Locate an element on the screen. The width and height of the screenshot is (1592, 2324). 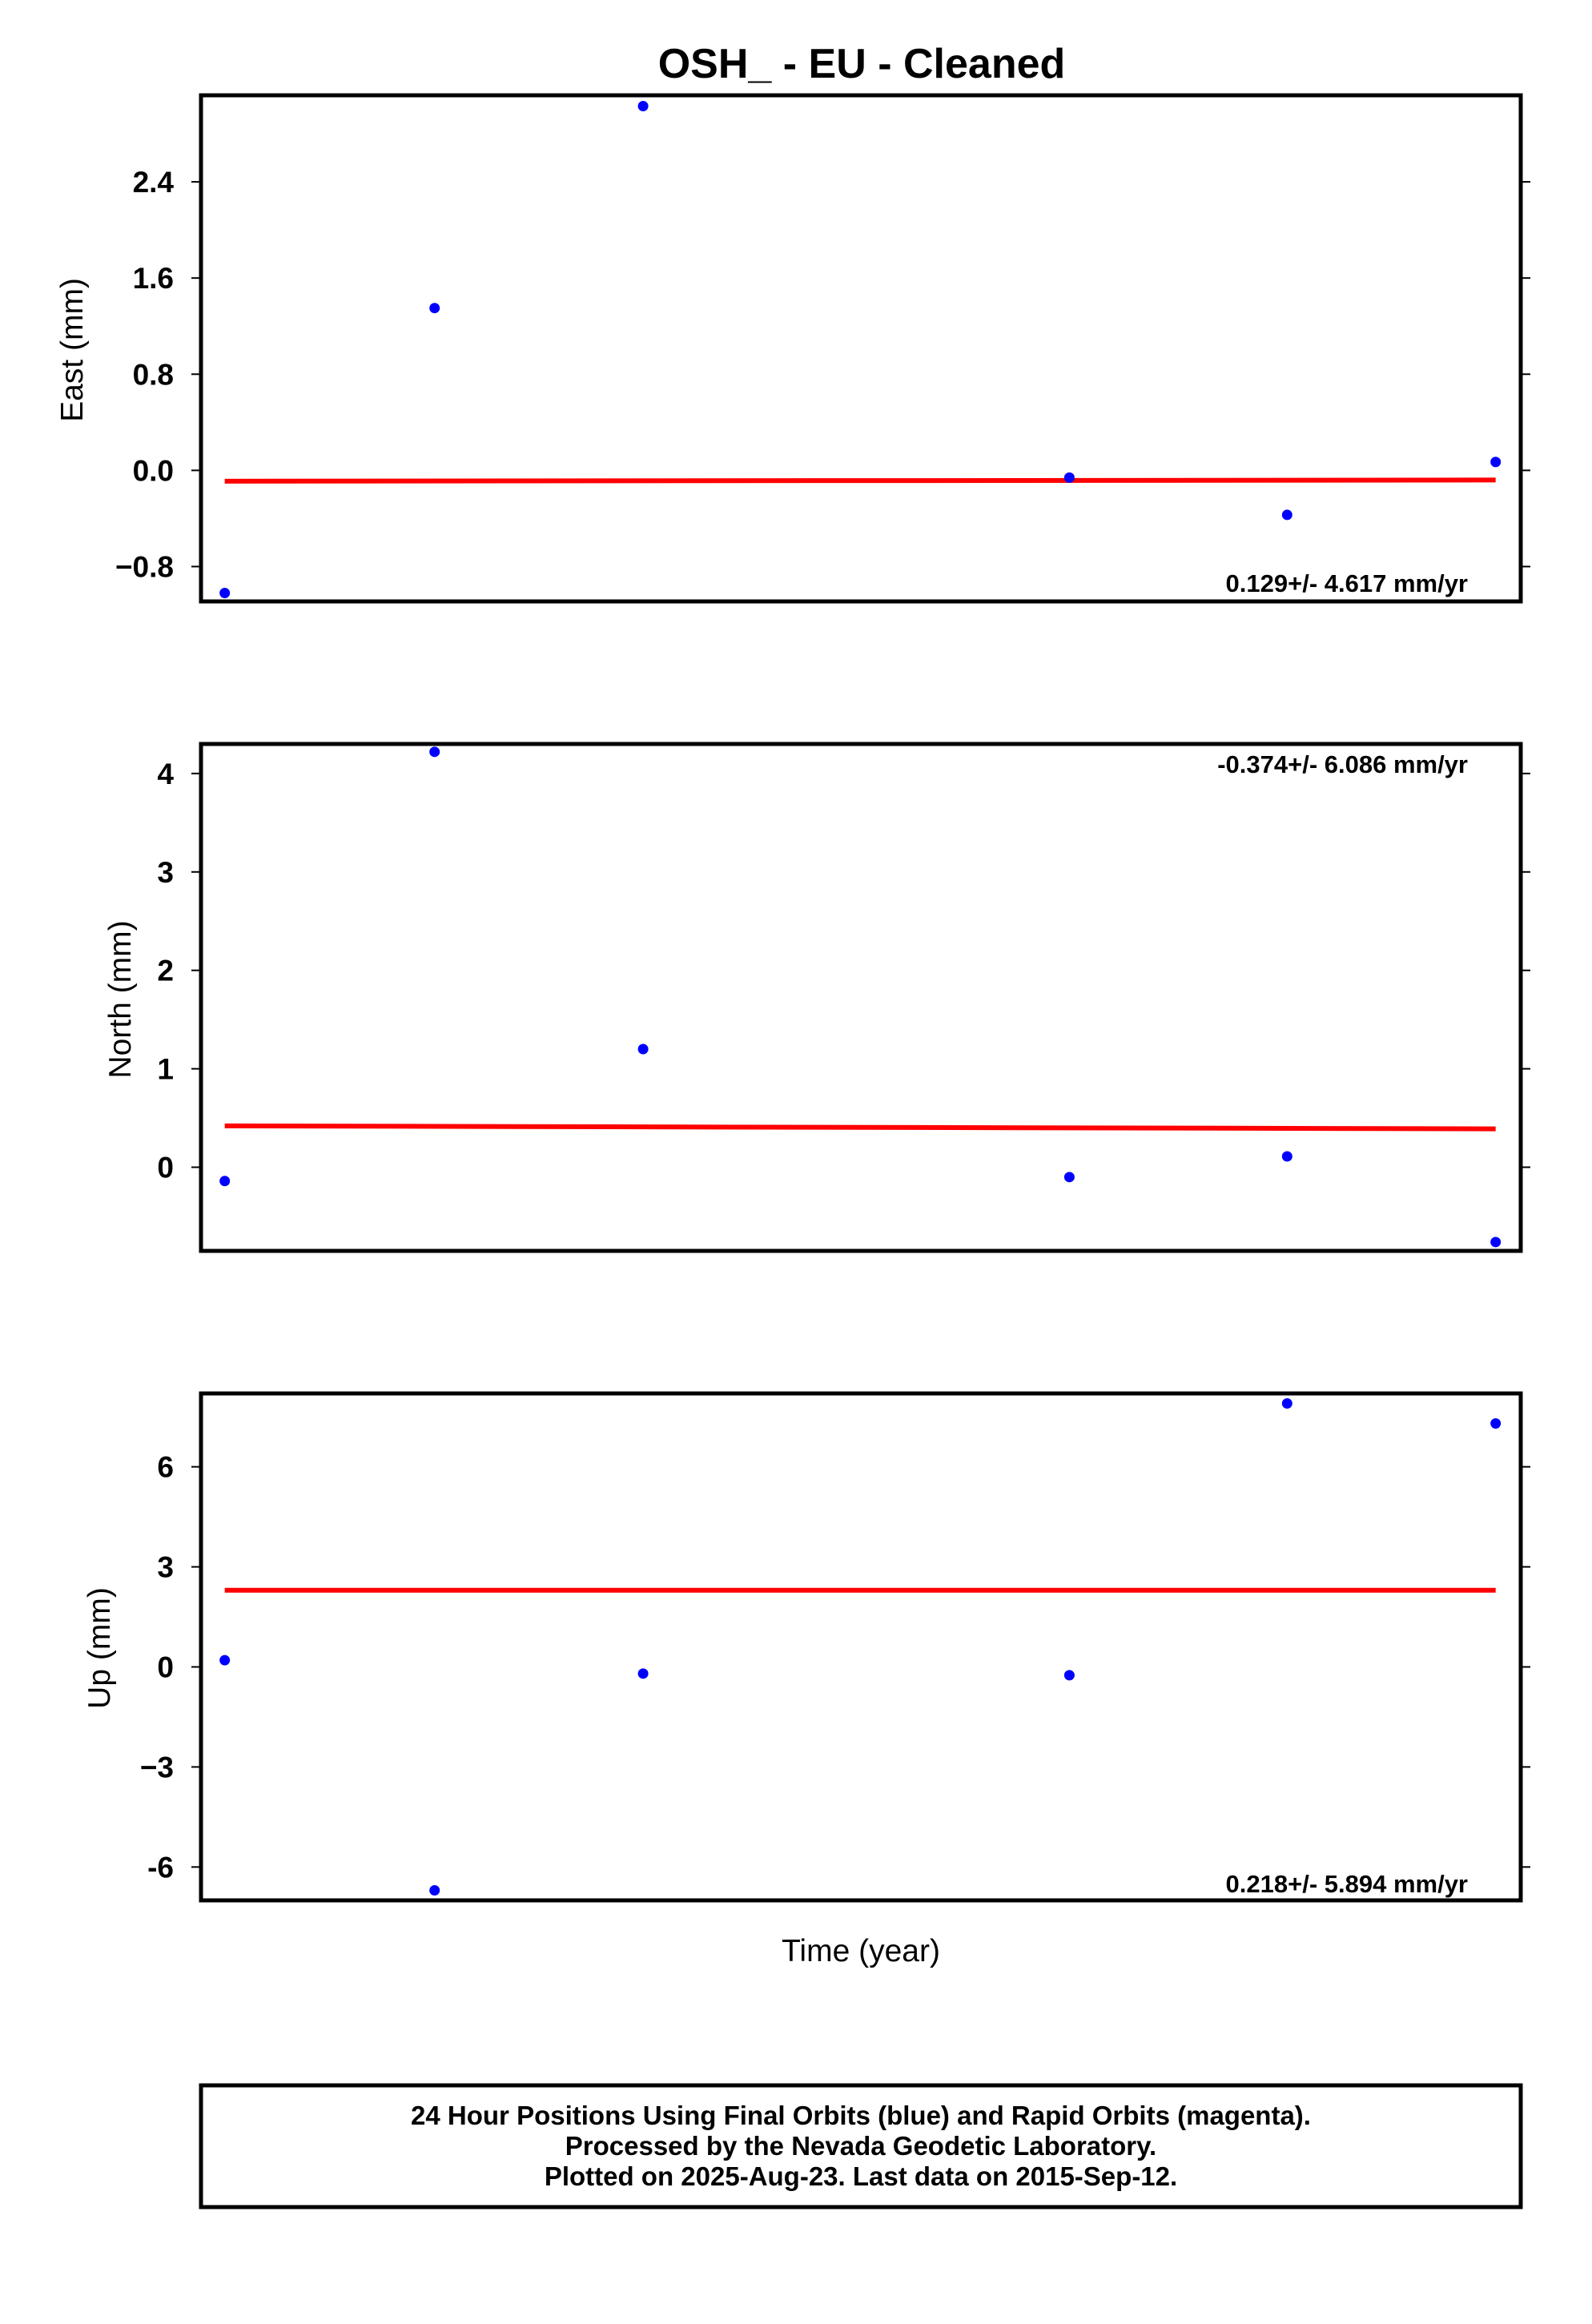
north-rate-label: -0.374+/- 6.086 mm/yr is located at coordinates (1343, 764).